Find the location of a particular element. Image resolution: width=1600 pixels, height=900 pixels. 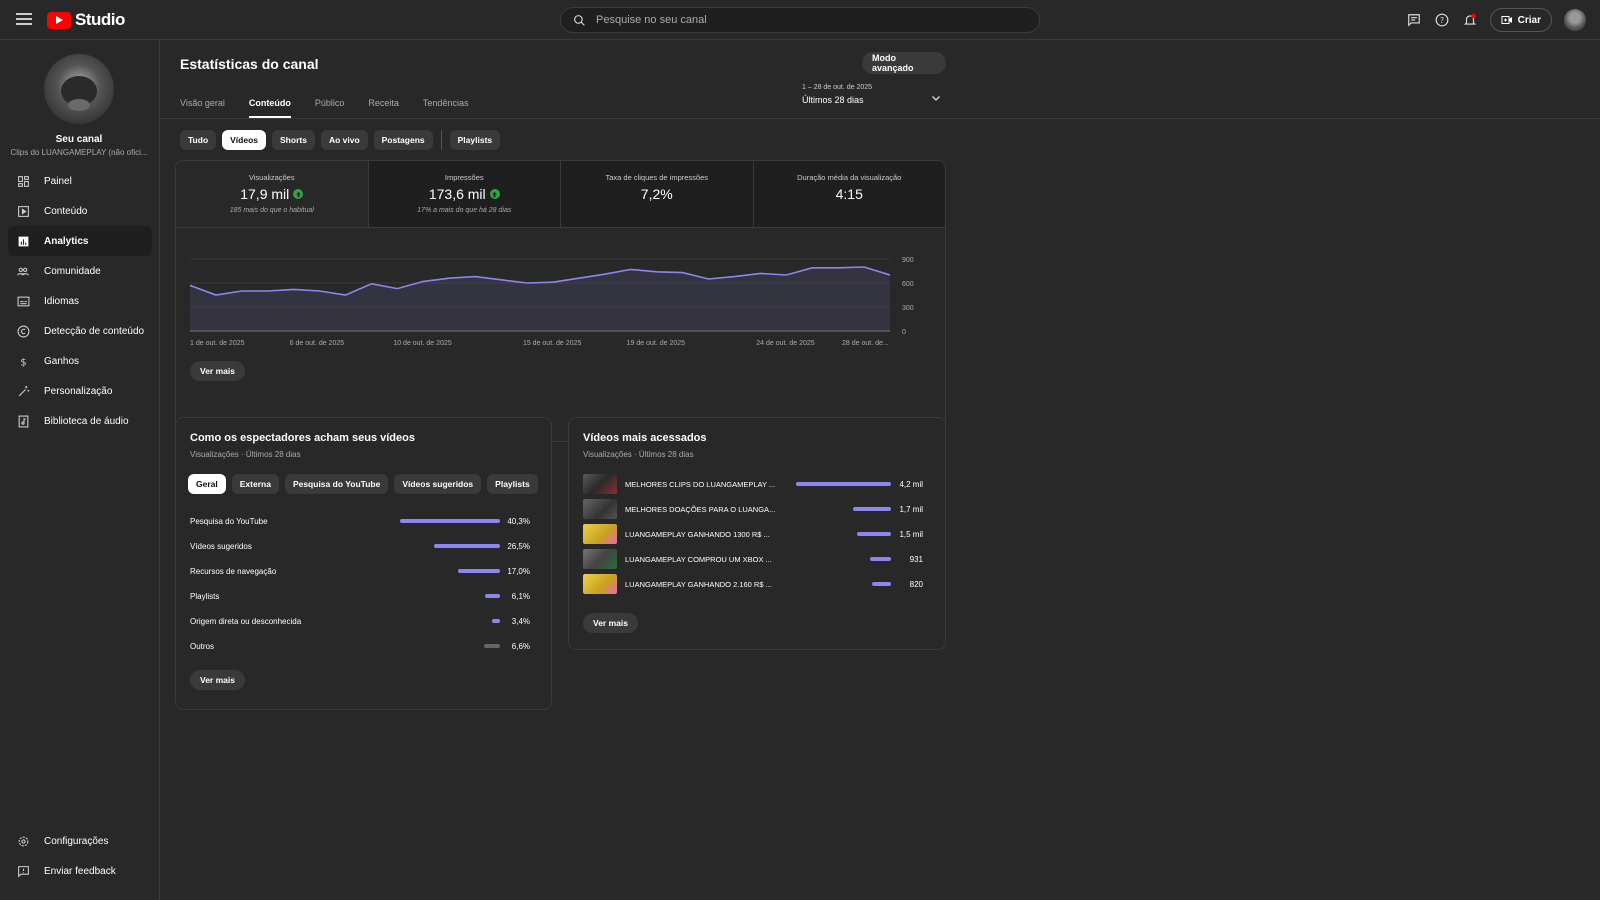

notifications-icon is located at coordinates (1470, 20).